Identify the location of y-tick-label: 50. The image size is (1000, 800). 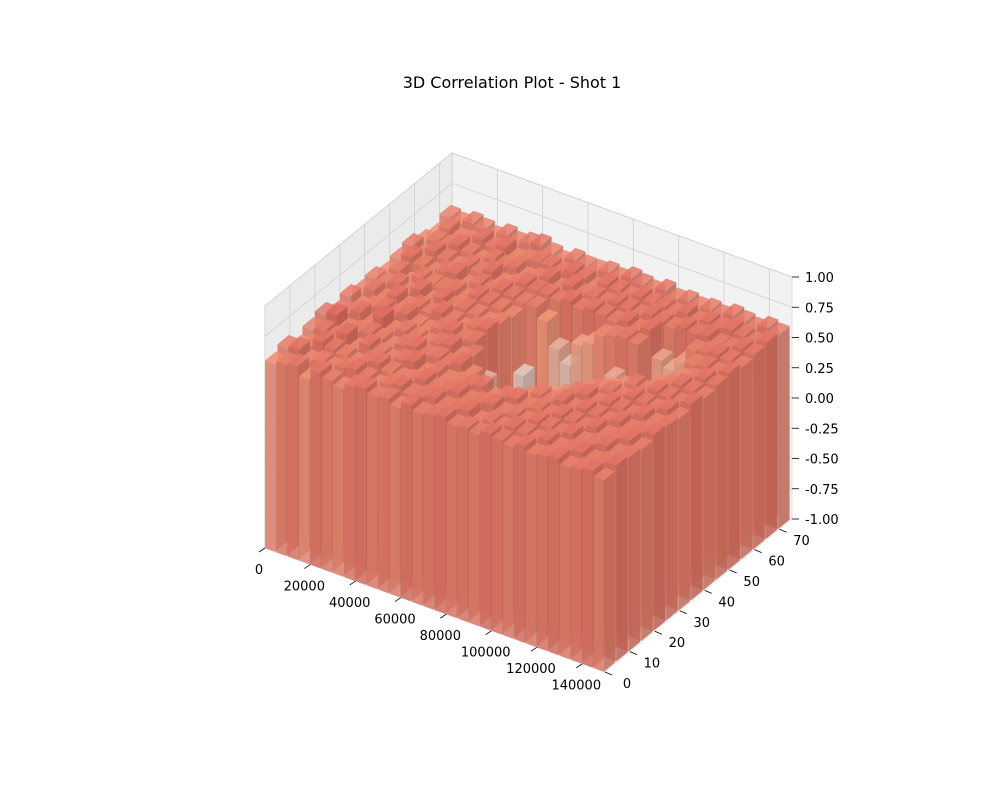
(751, 582).